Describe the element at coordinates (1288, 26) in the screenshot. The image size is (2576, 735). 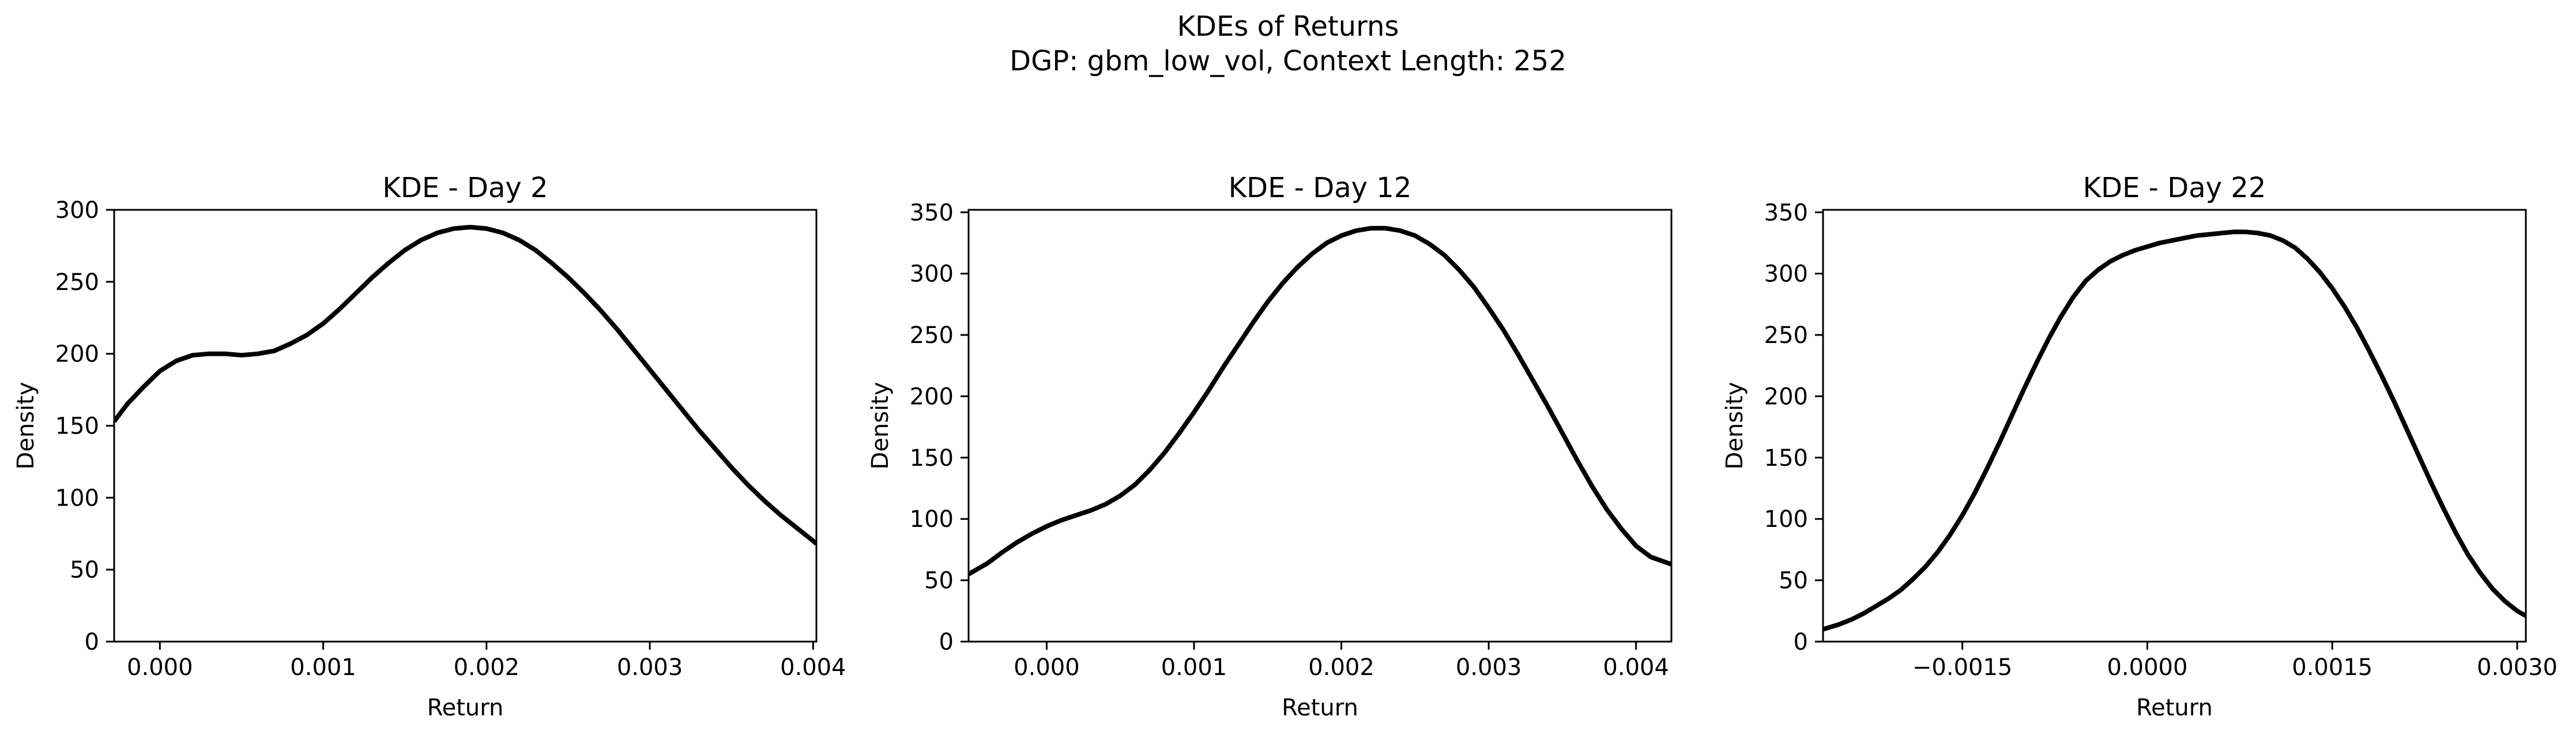
I see `figure-suptitle-line1: KDEs of Returns` at that location.